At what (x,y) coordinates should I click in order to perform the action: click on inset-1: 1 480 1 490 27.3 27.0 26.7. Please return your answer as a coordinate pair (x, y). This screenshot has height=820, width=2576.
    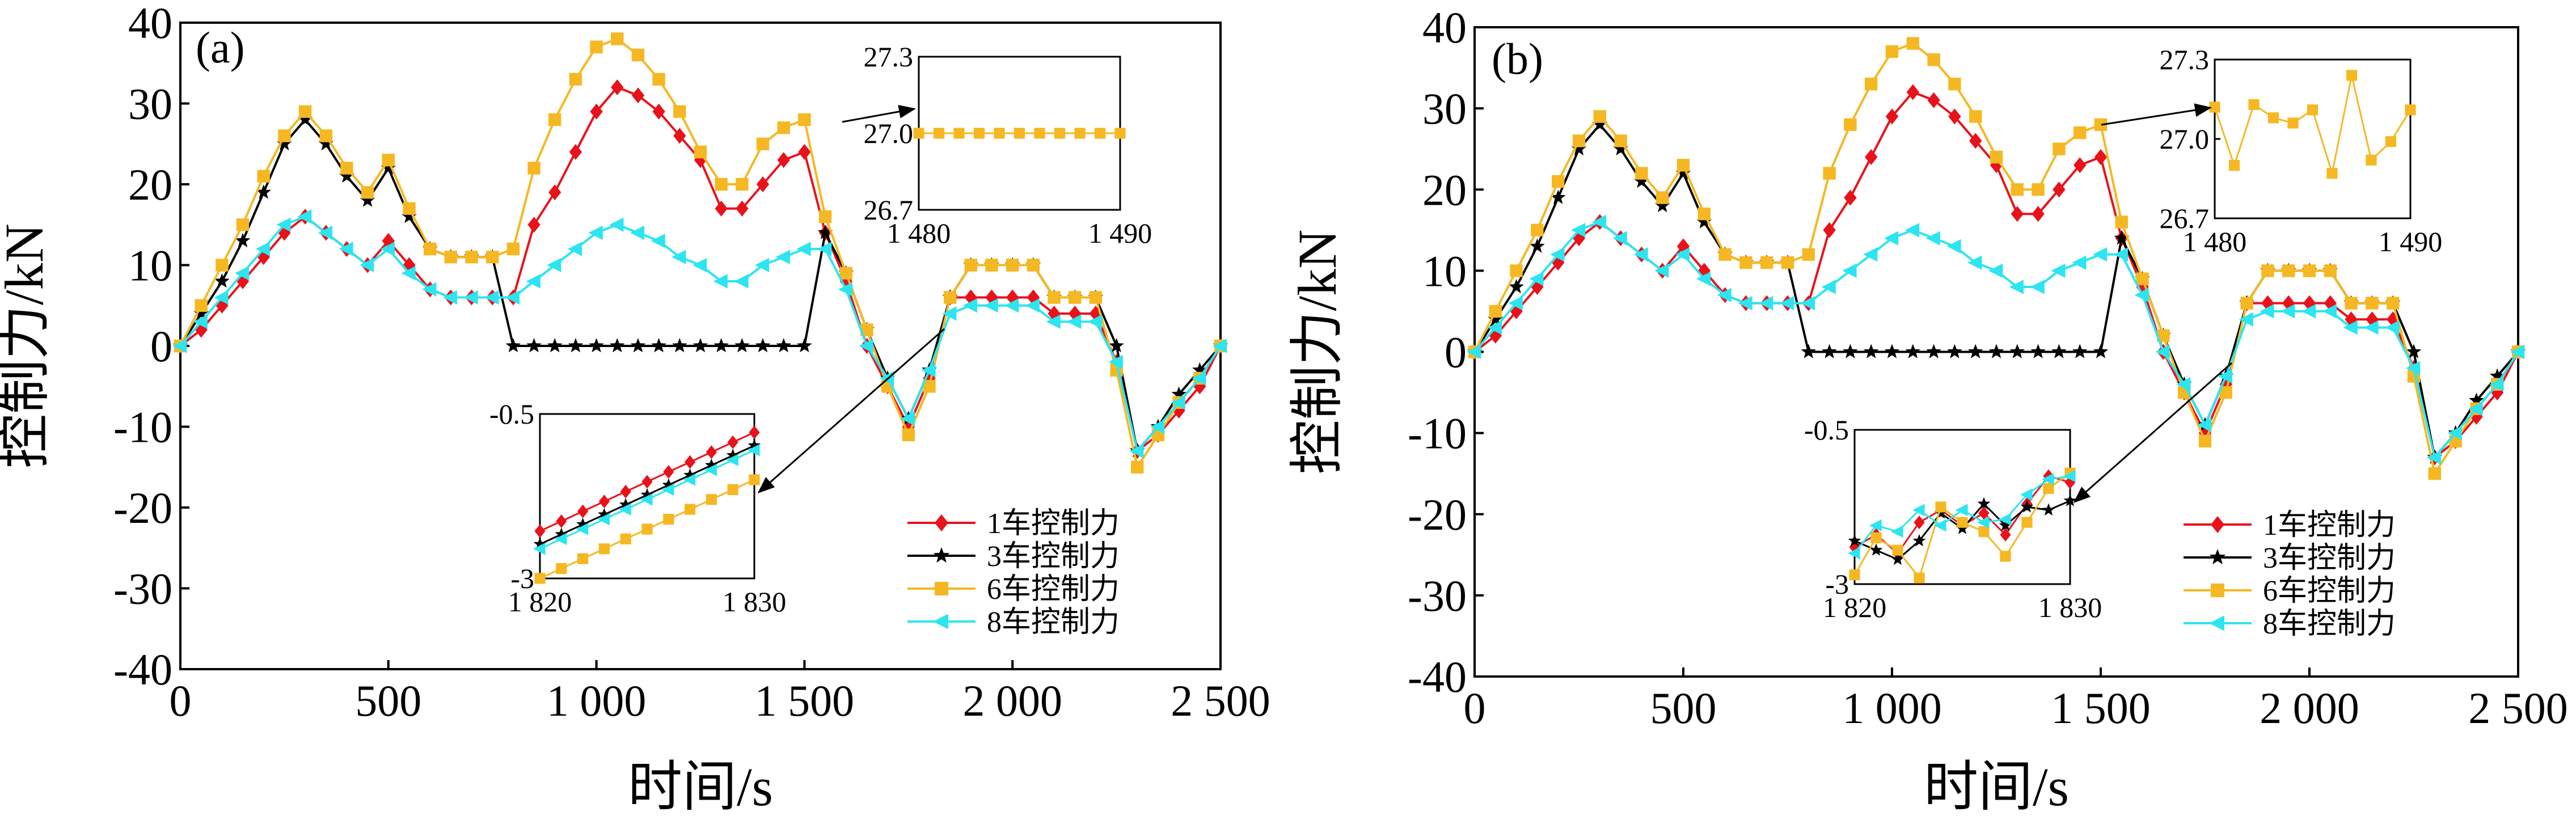
    Looking at the image, I should click on (2301, 150).